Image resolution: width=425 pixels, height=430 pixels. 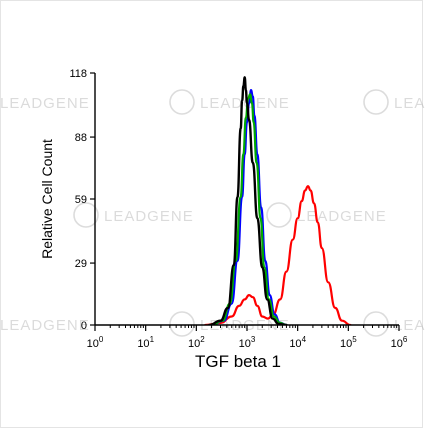 I want to click on y-tick-label: 118, so click(x=78, y=74).